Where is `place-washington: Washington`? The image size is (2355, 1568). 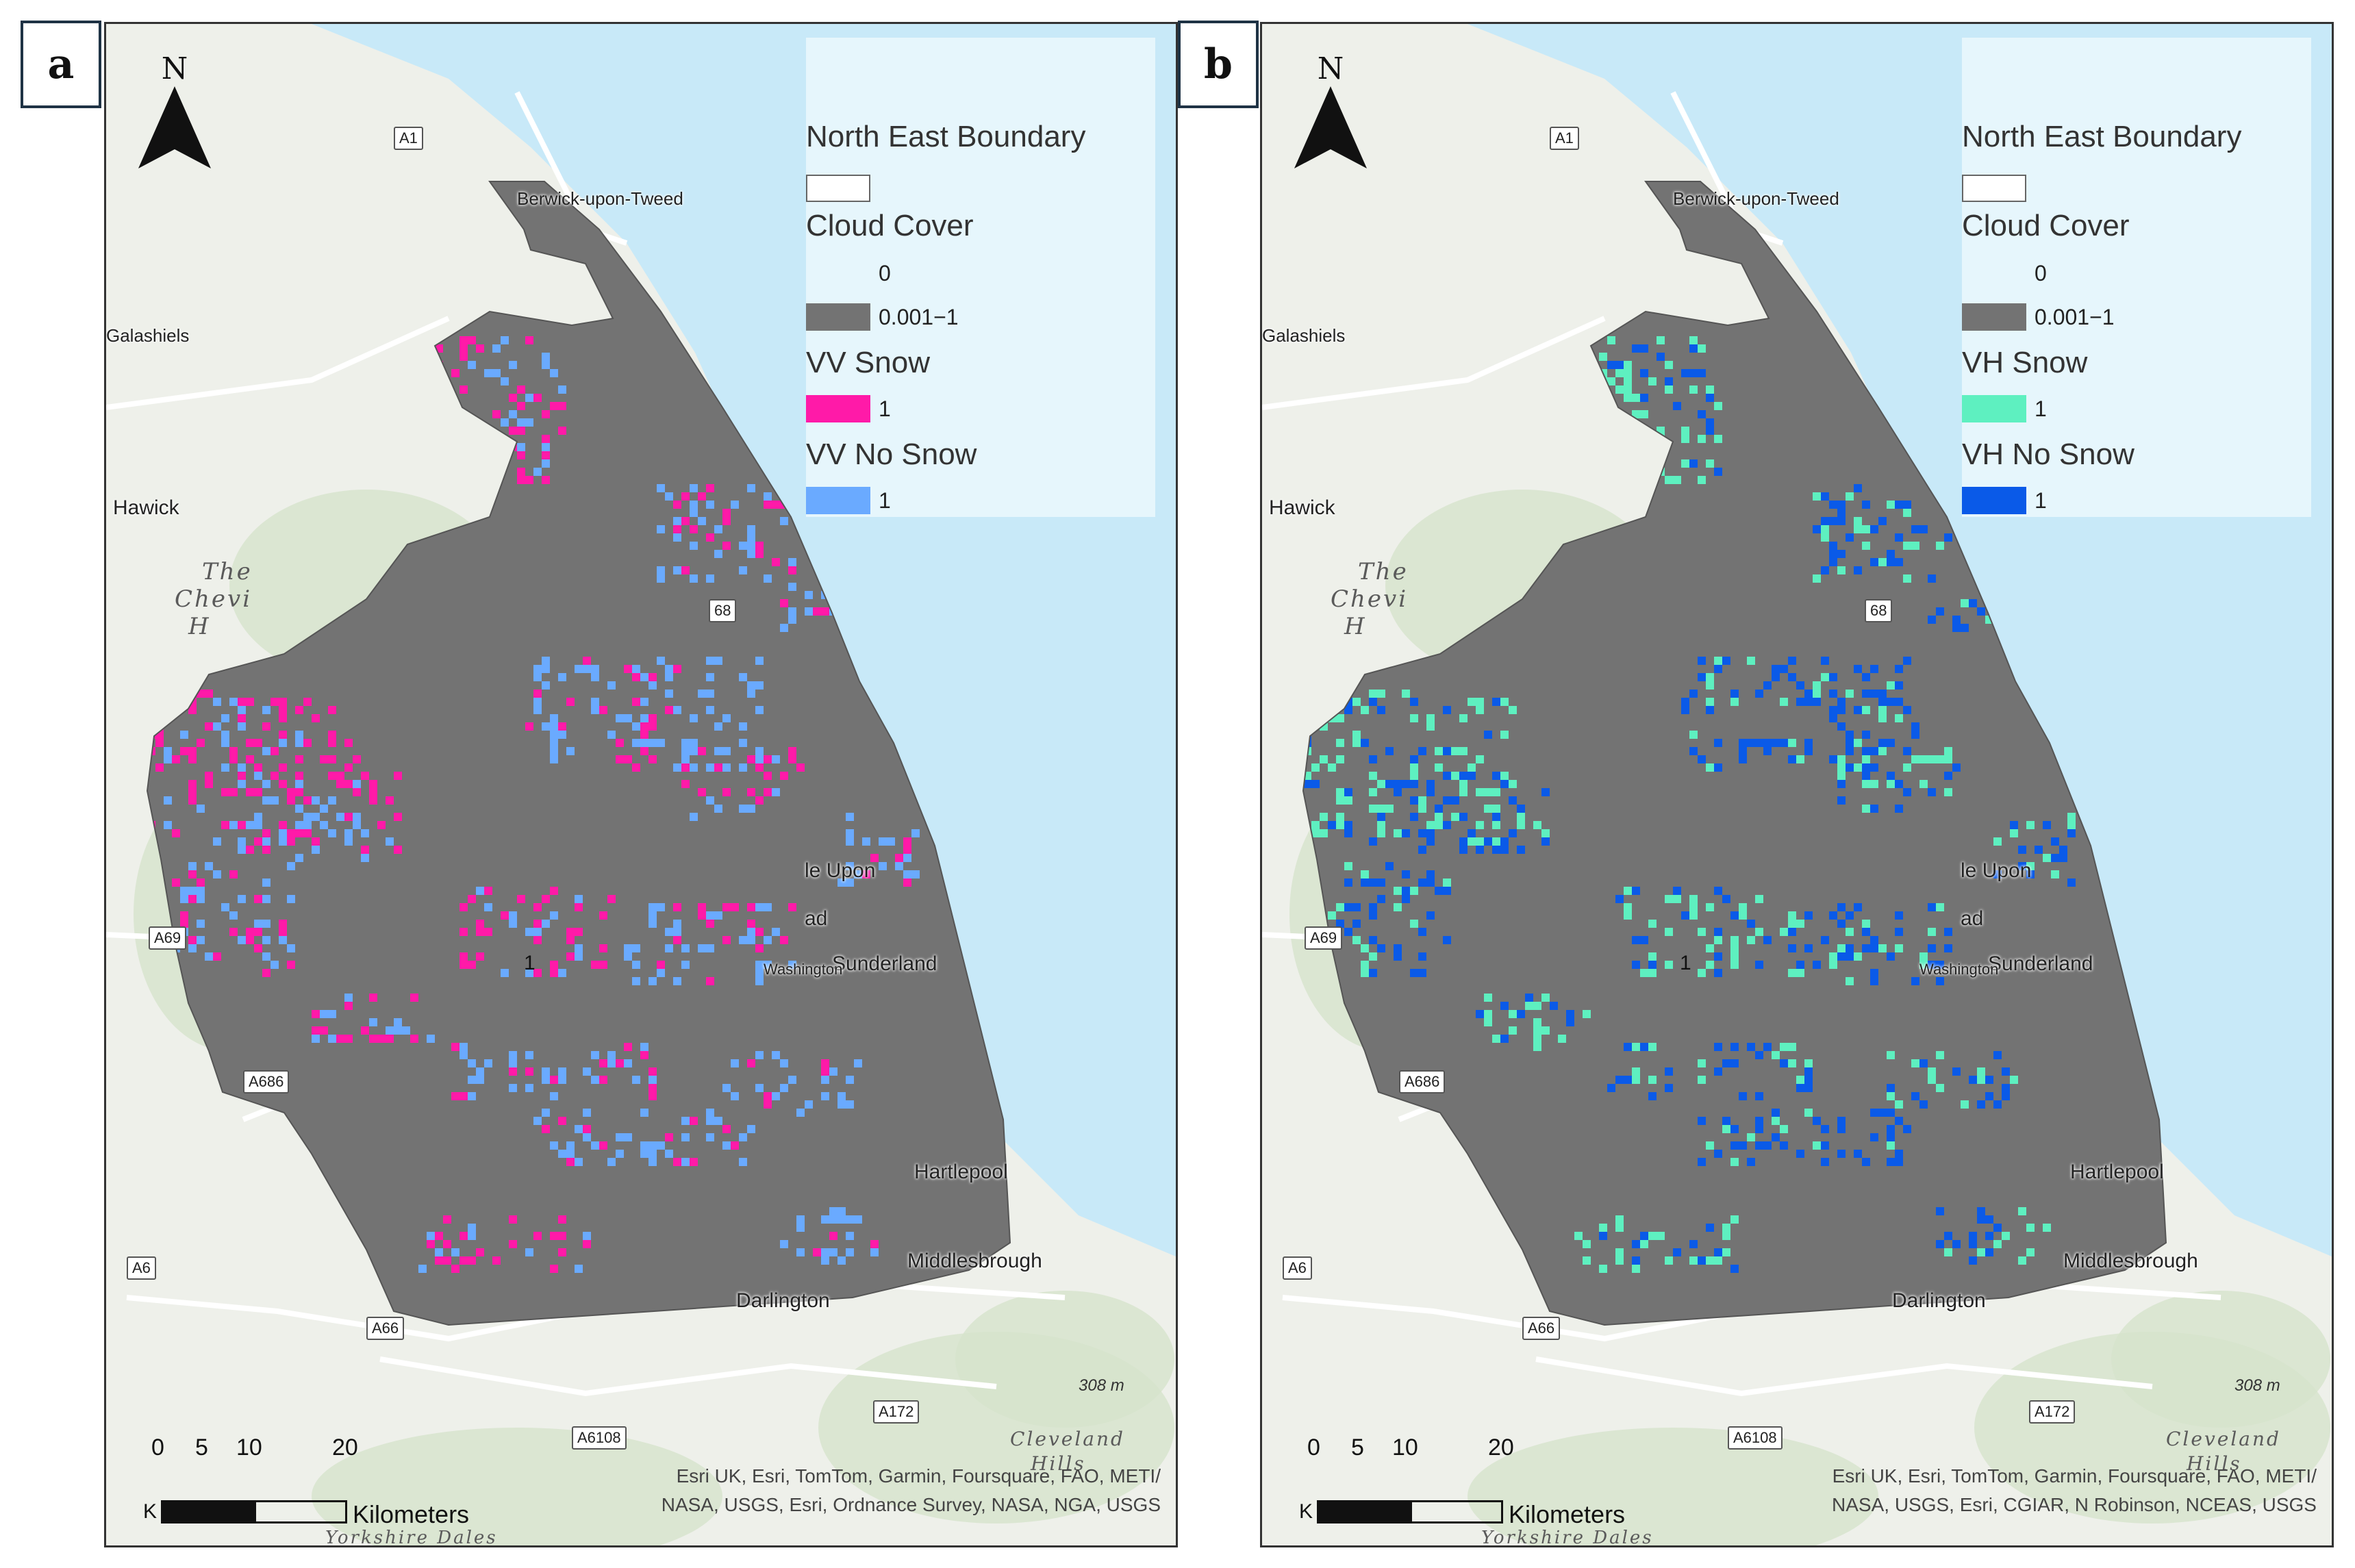 place-washington: Washington is located at coordinates (803, 969).